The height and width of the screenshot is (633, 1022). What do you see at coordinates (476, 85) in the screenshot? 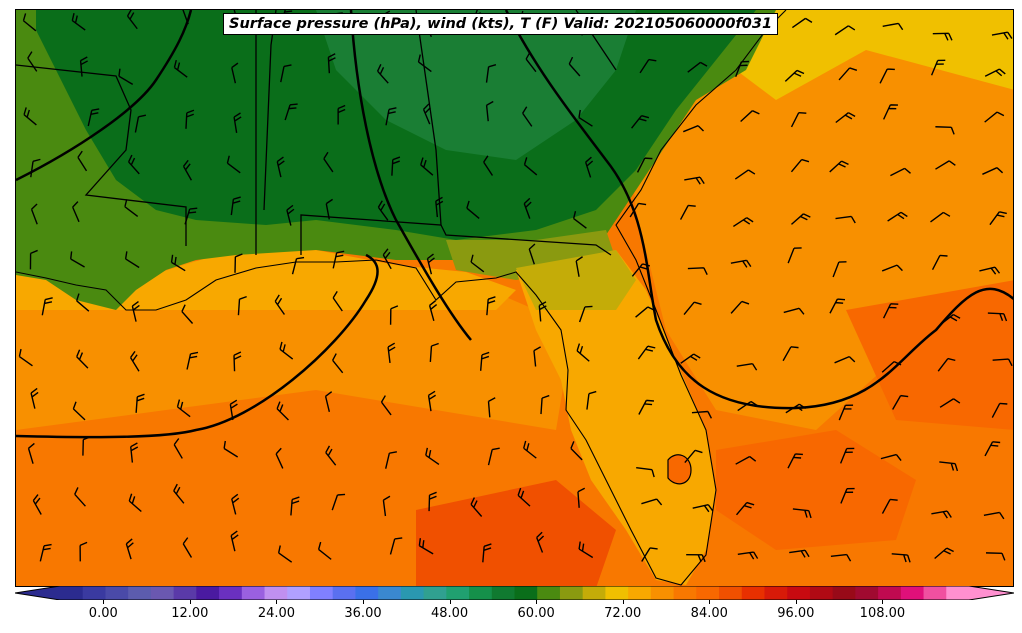
I see `land-mid-green` at bounding box center [476, 85].